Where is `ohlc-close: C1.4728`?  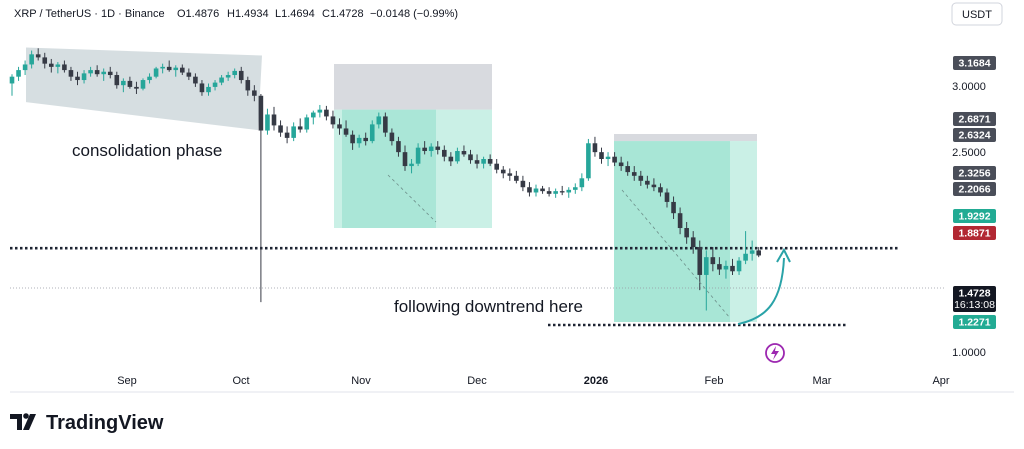
ohlc-close: C1.4728 is located at coordinates (343, 14).